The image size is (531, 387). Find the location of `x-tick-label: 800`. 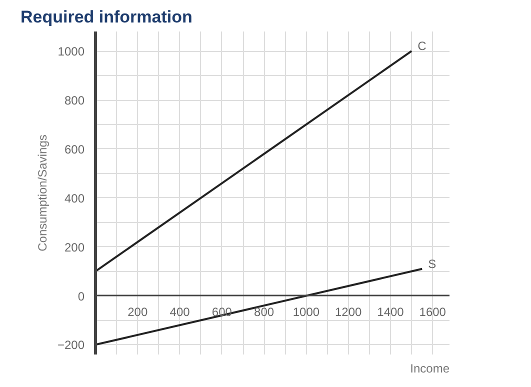

x-tick-label: 800 is located at coordinates (264, 311).